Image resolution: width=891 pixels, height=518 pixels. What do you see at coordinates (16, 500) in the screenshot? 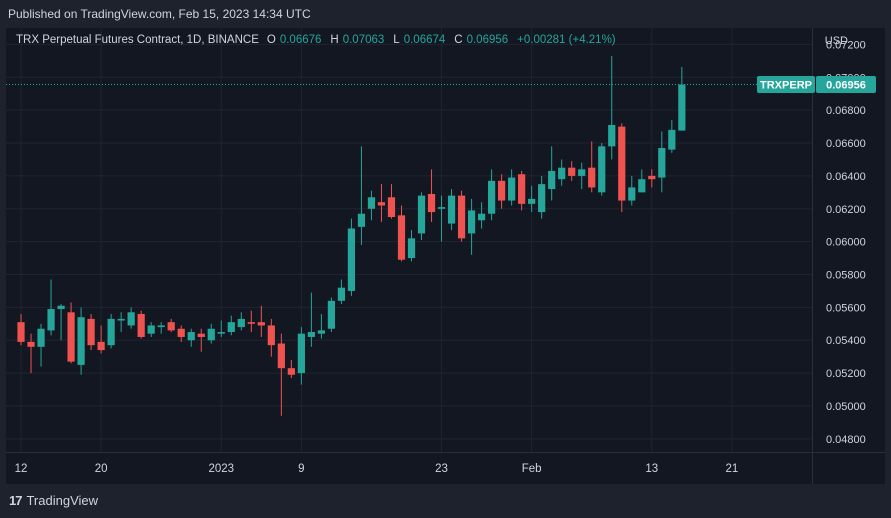
I see `tradingview-logo-icon: 17` at bounding box center [16, 500].